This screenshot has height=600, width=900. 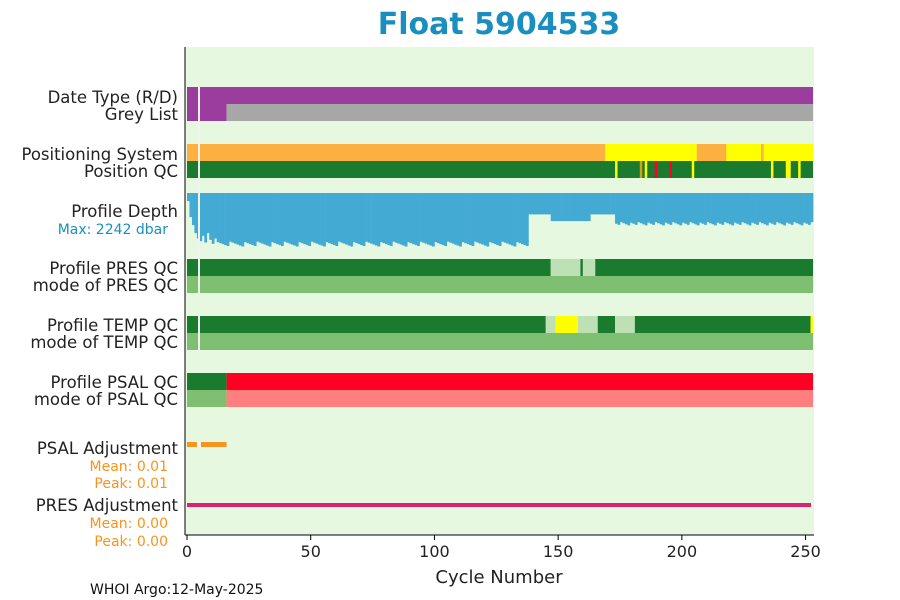 What do you see at coordinates (207, 112) in the screenshot?
I see `grey-list-segment` at bounding box center [207, 112].